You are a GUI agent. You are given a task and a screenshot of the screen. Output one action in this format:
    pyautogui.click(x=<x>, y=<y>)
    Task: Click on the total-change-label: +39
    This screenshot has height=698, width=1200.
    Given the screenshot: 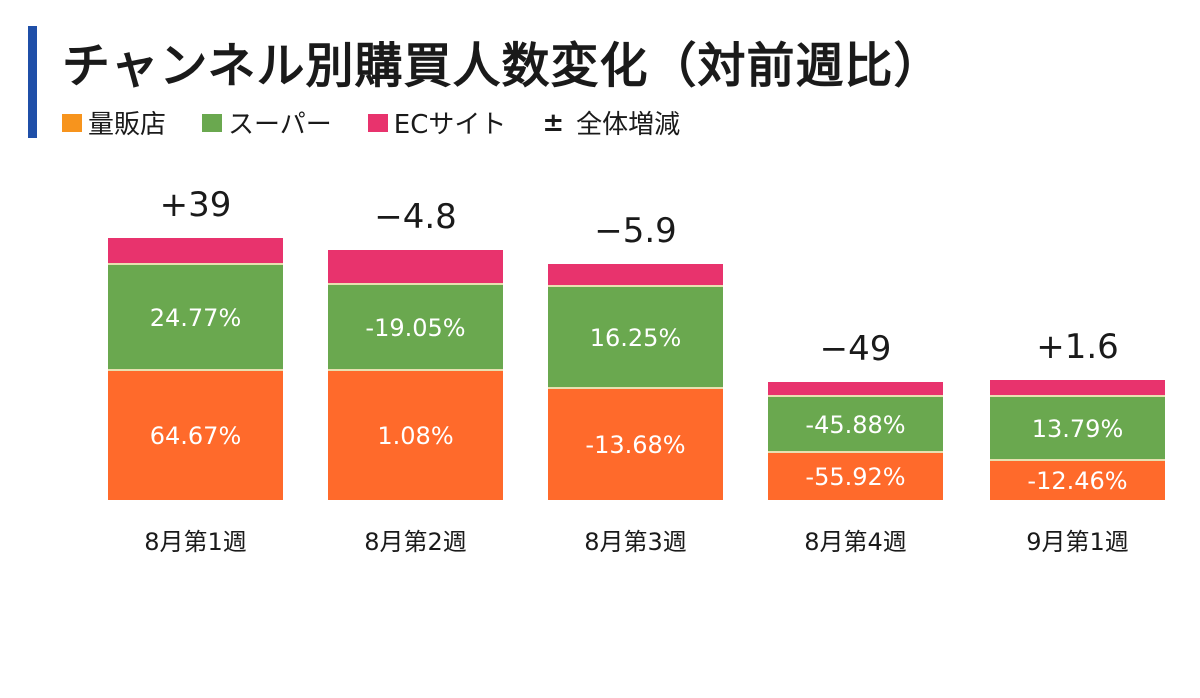 What is the action you would take?
    pyautogui.click(x=196, y=205)
    